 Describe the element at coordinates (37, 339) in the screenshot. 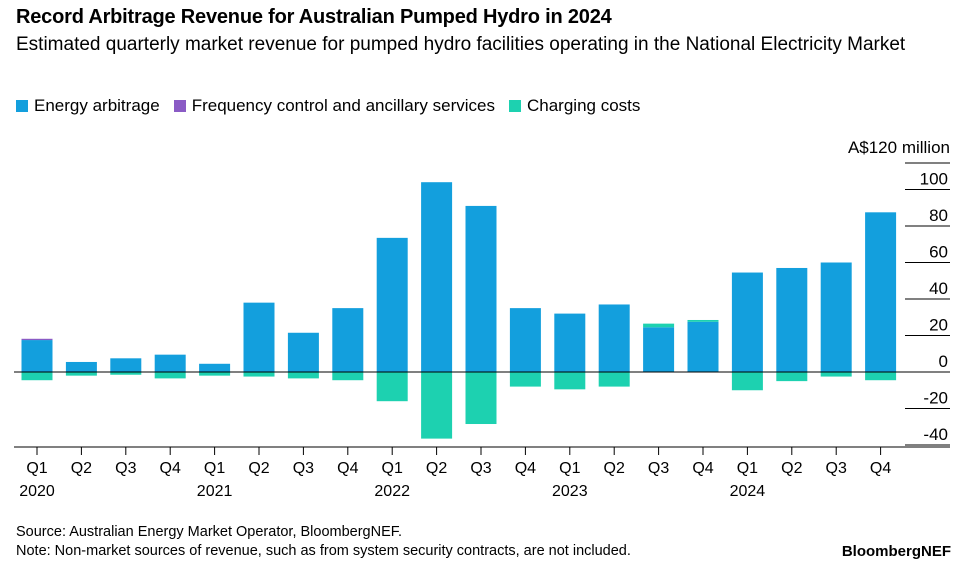

I see `bar-fcas` at that location.